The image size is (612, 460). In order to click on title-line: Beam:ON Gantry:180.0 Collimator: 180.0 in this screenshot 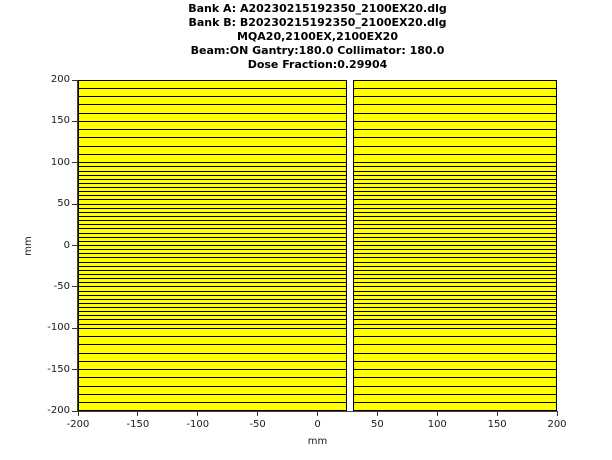, I will do `click(317, 50)`.